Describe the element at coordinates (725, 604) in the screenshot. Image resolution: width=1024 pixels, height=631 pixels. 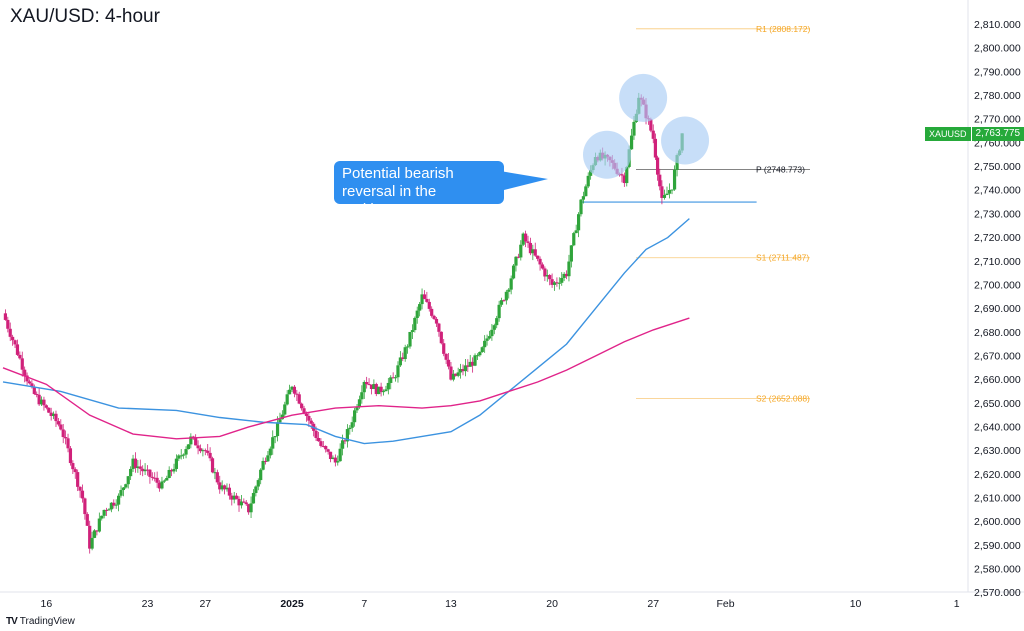
I see `x-tick-label: Feb` at that location.